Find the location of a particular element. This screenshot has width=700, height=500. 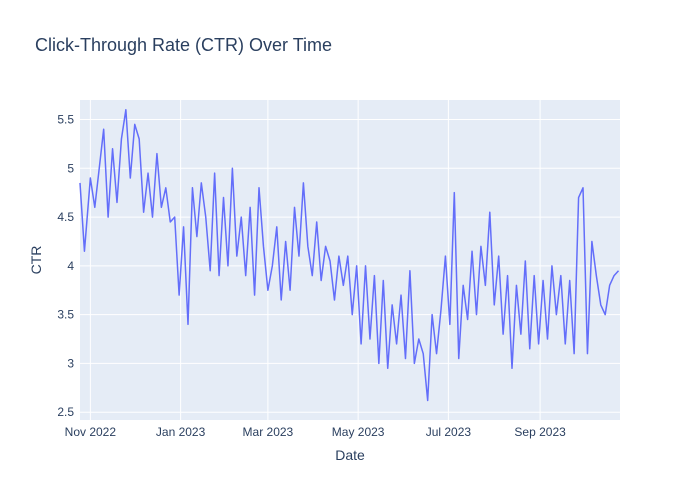

x-tick-label: Nov 2022 is located at coordinates (91, 432).